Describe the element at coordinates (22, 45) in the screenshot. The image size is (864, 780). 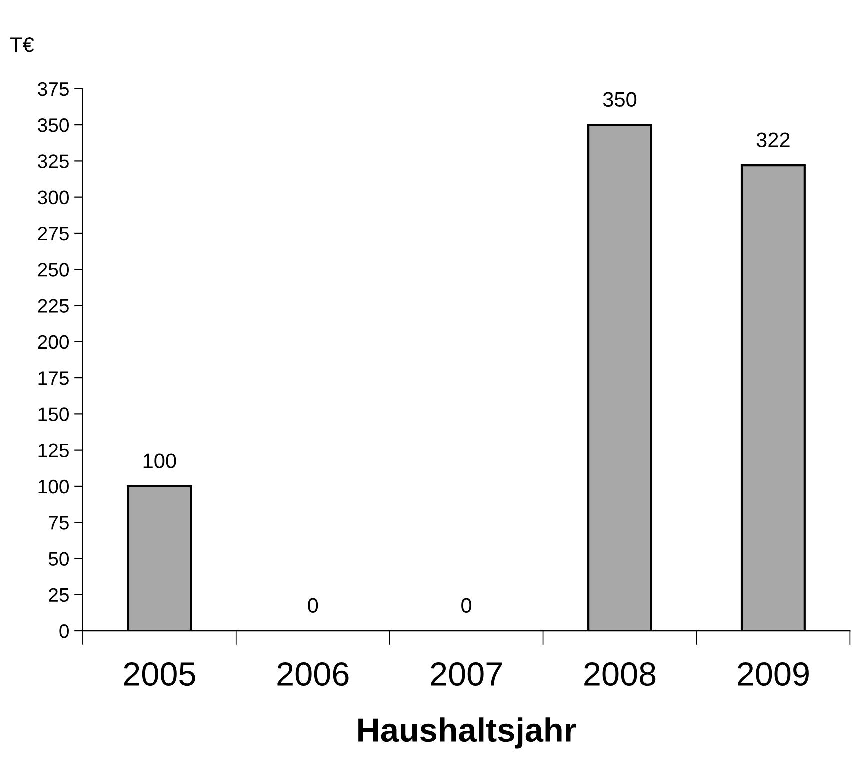
I see `y-axis-title: T€` at that location.